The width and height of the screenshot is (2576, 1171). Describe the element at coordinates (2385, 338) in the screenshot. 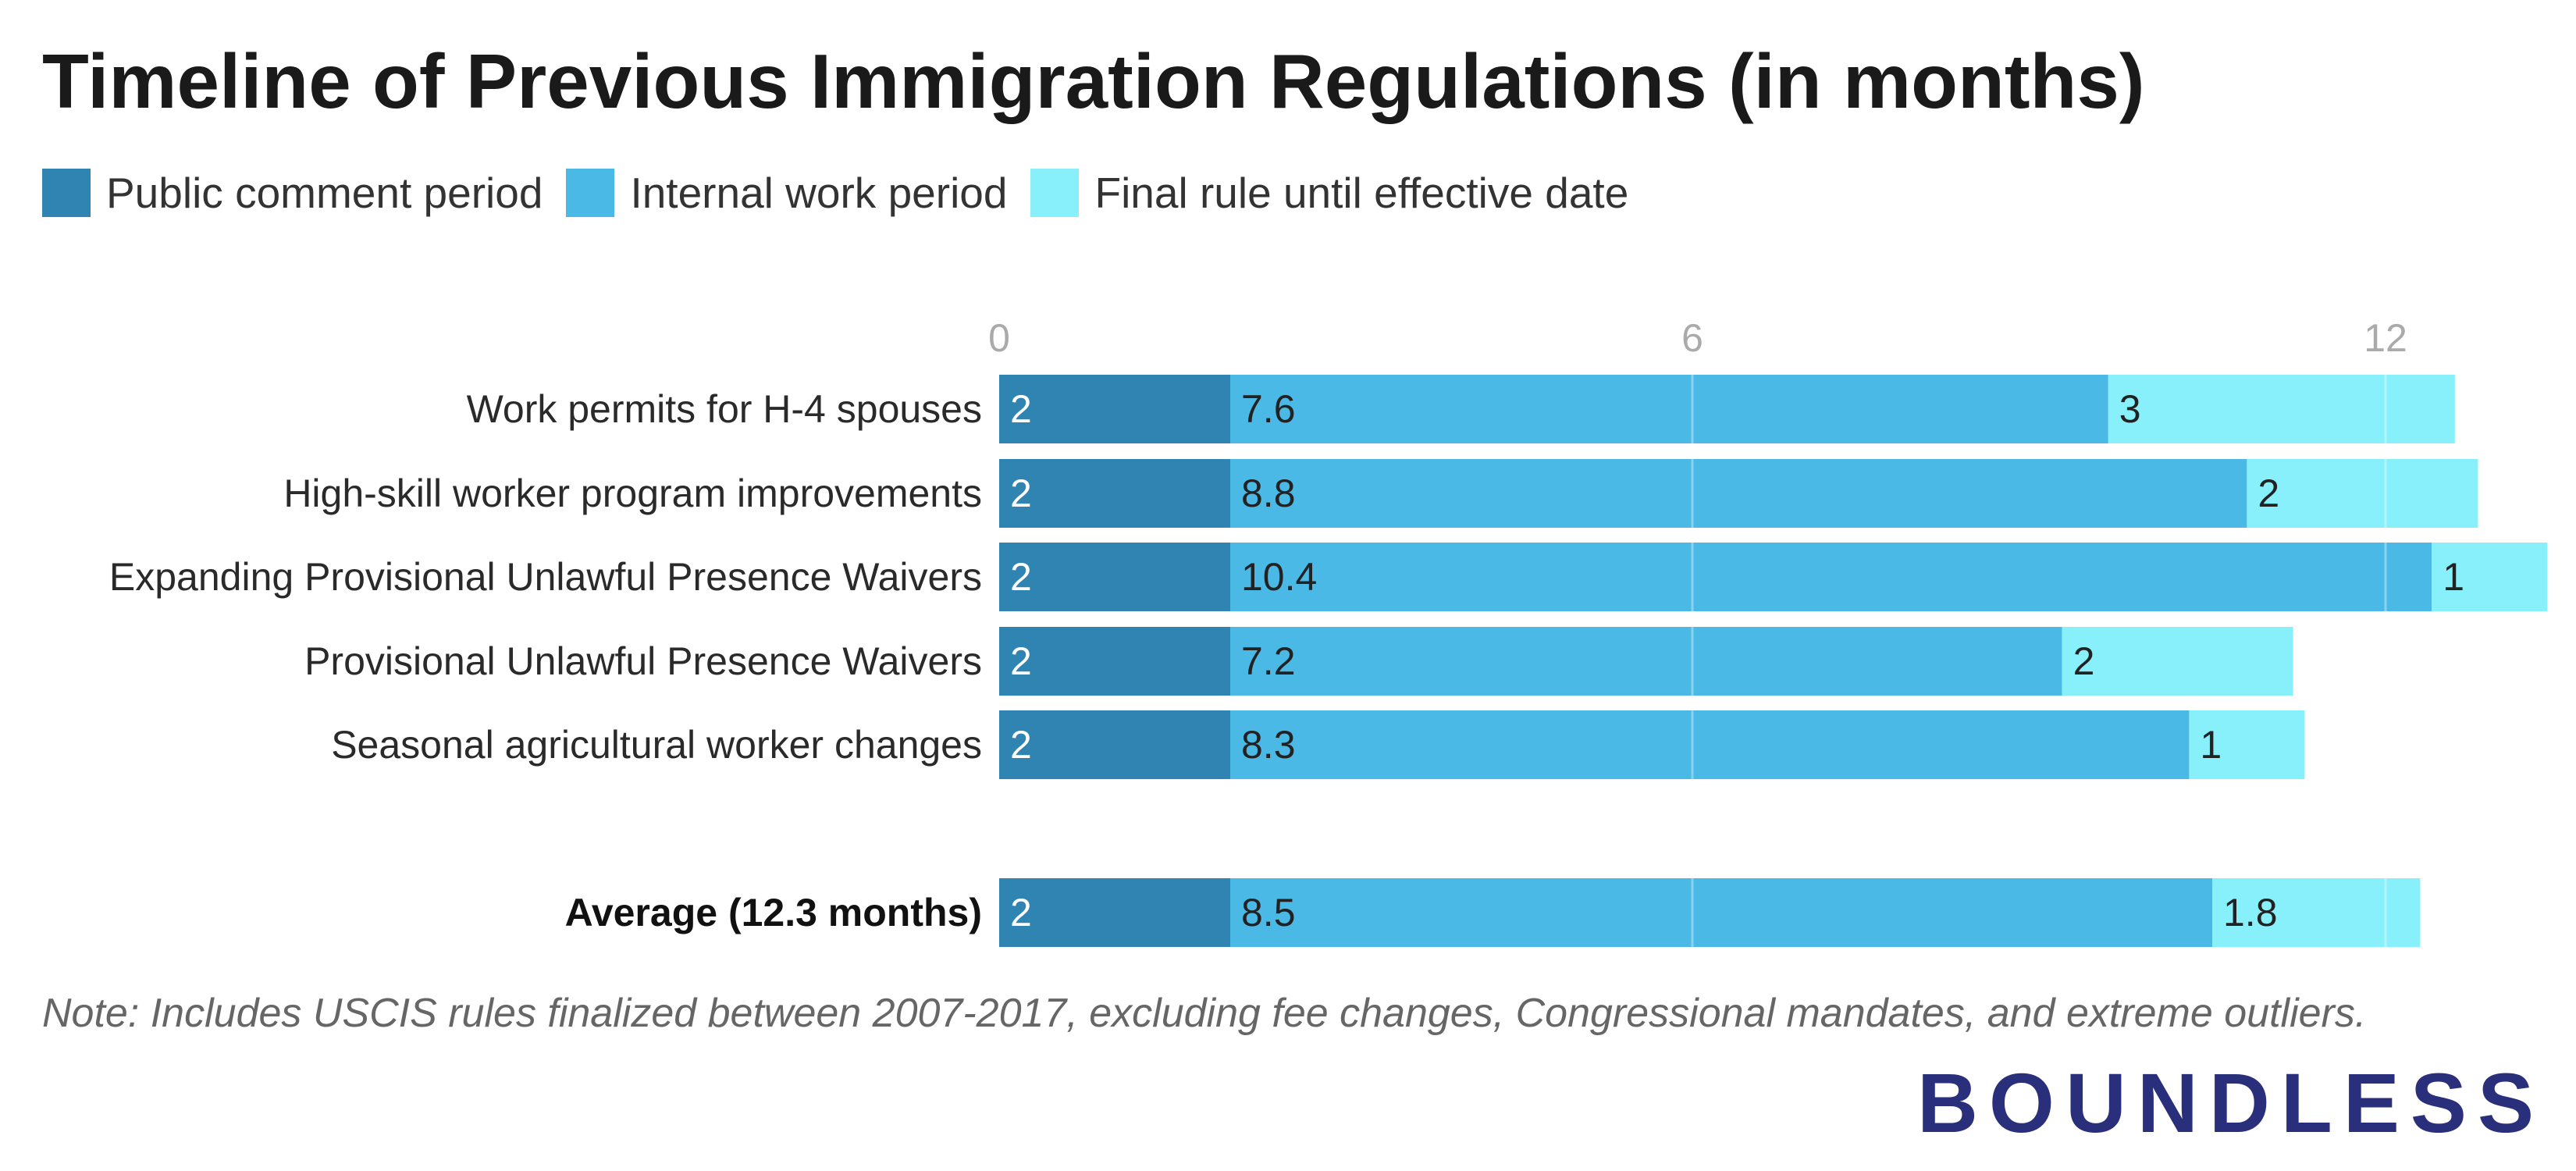

I see `x-tick-label-12: 12` at that location.